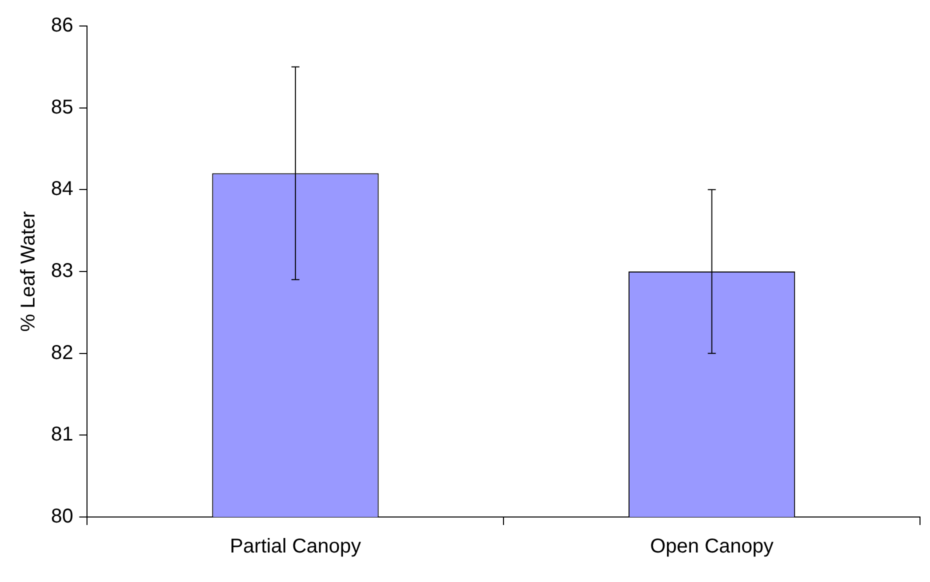 The width and height of the screenshot is (930, 582). Describe the element at coordinates (712, 547) in the screenshot. I see `x-tick-label: Open Canopy` at that location.